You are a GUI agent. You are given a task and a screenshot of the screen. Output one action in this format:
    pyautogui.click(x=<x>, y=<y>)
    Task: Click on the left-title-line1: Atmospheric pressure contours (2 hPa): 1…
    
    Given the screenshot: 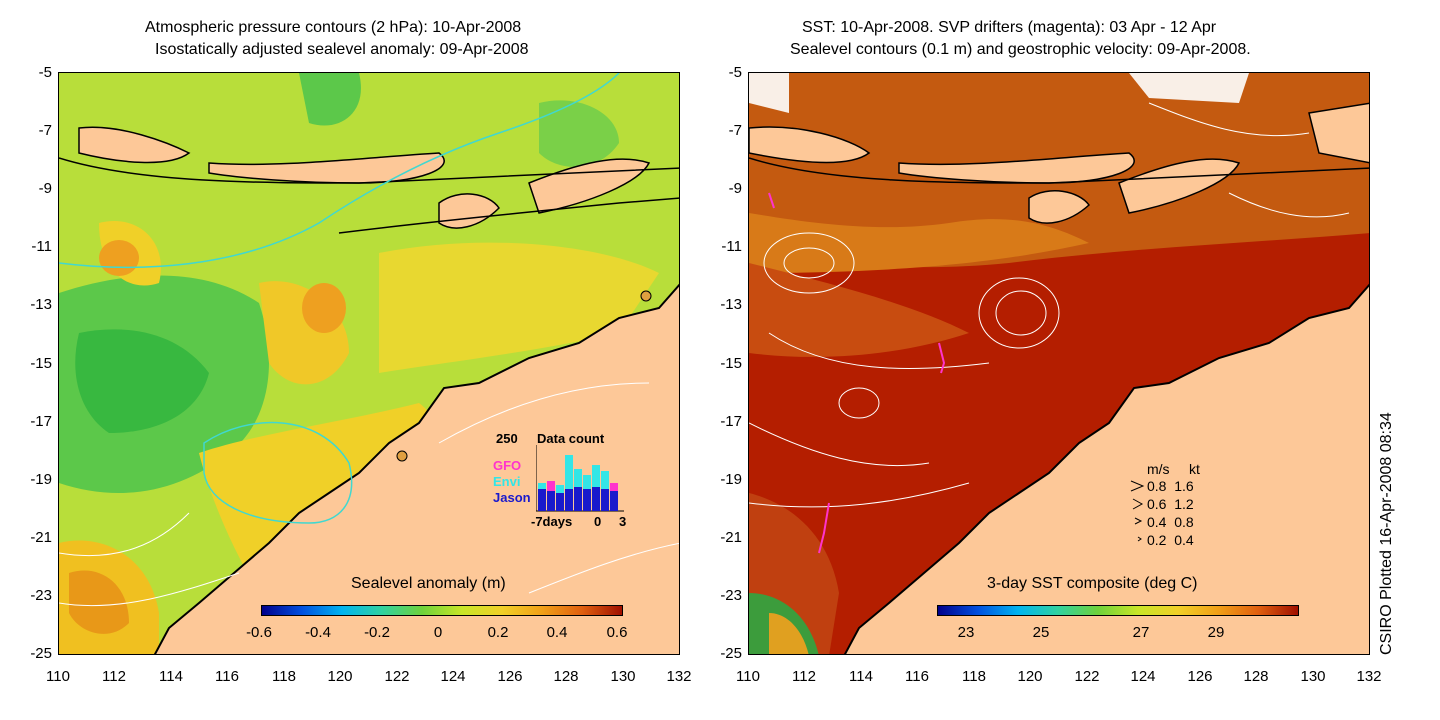 What is the action you would take?
    pyautogui.click(x=333, y=27)
    